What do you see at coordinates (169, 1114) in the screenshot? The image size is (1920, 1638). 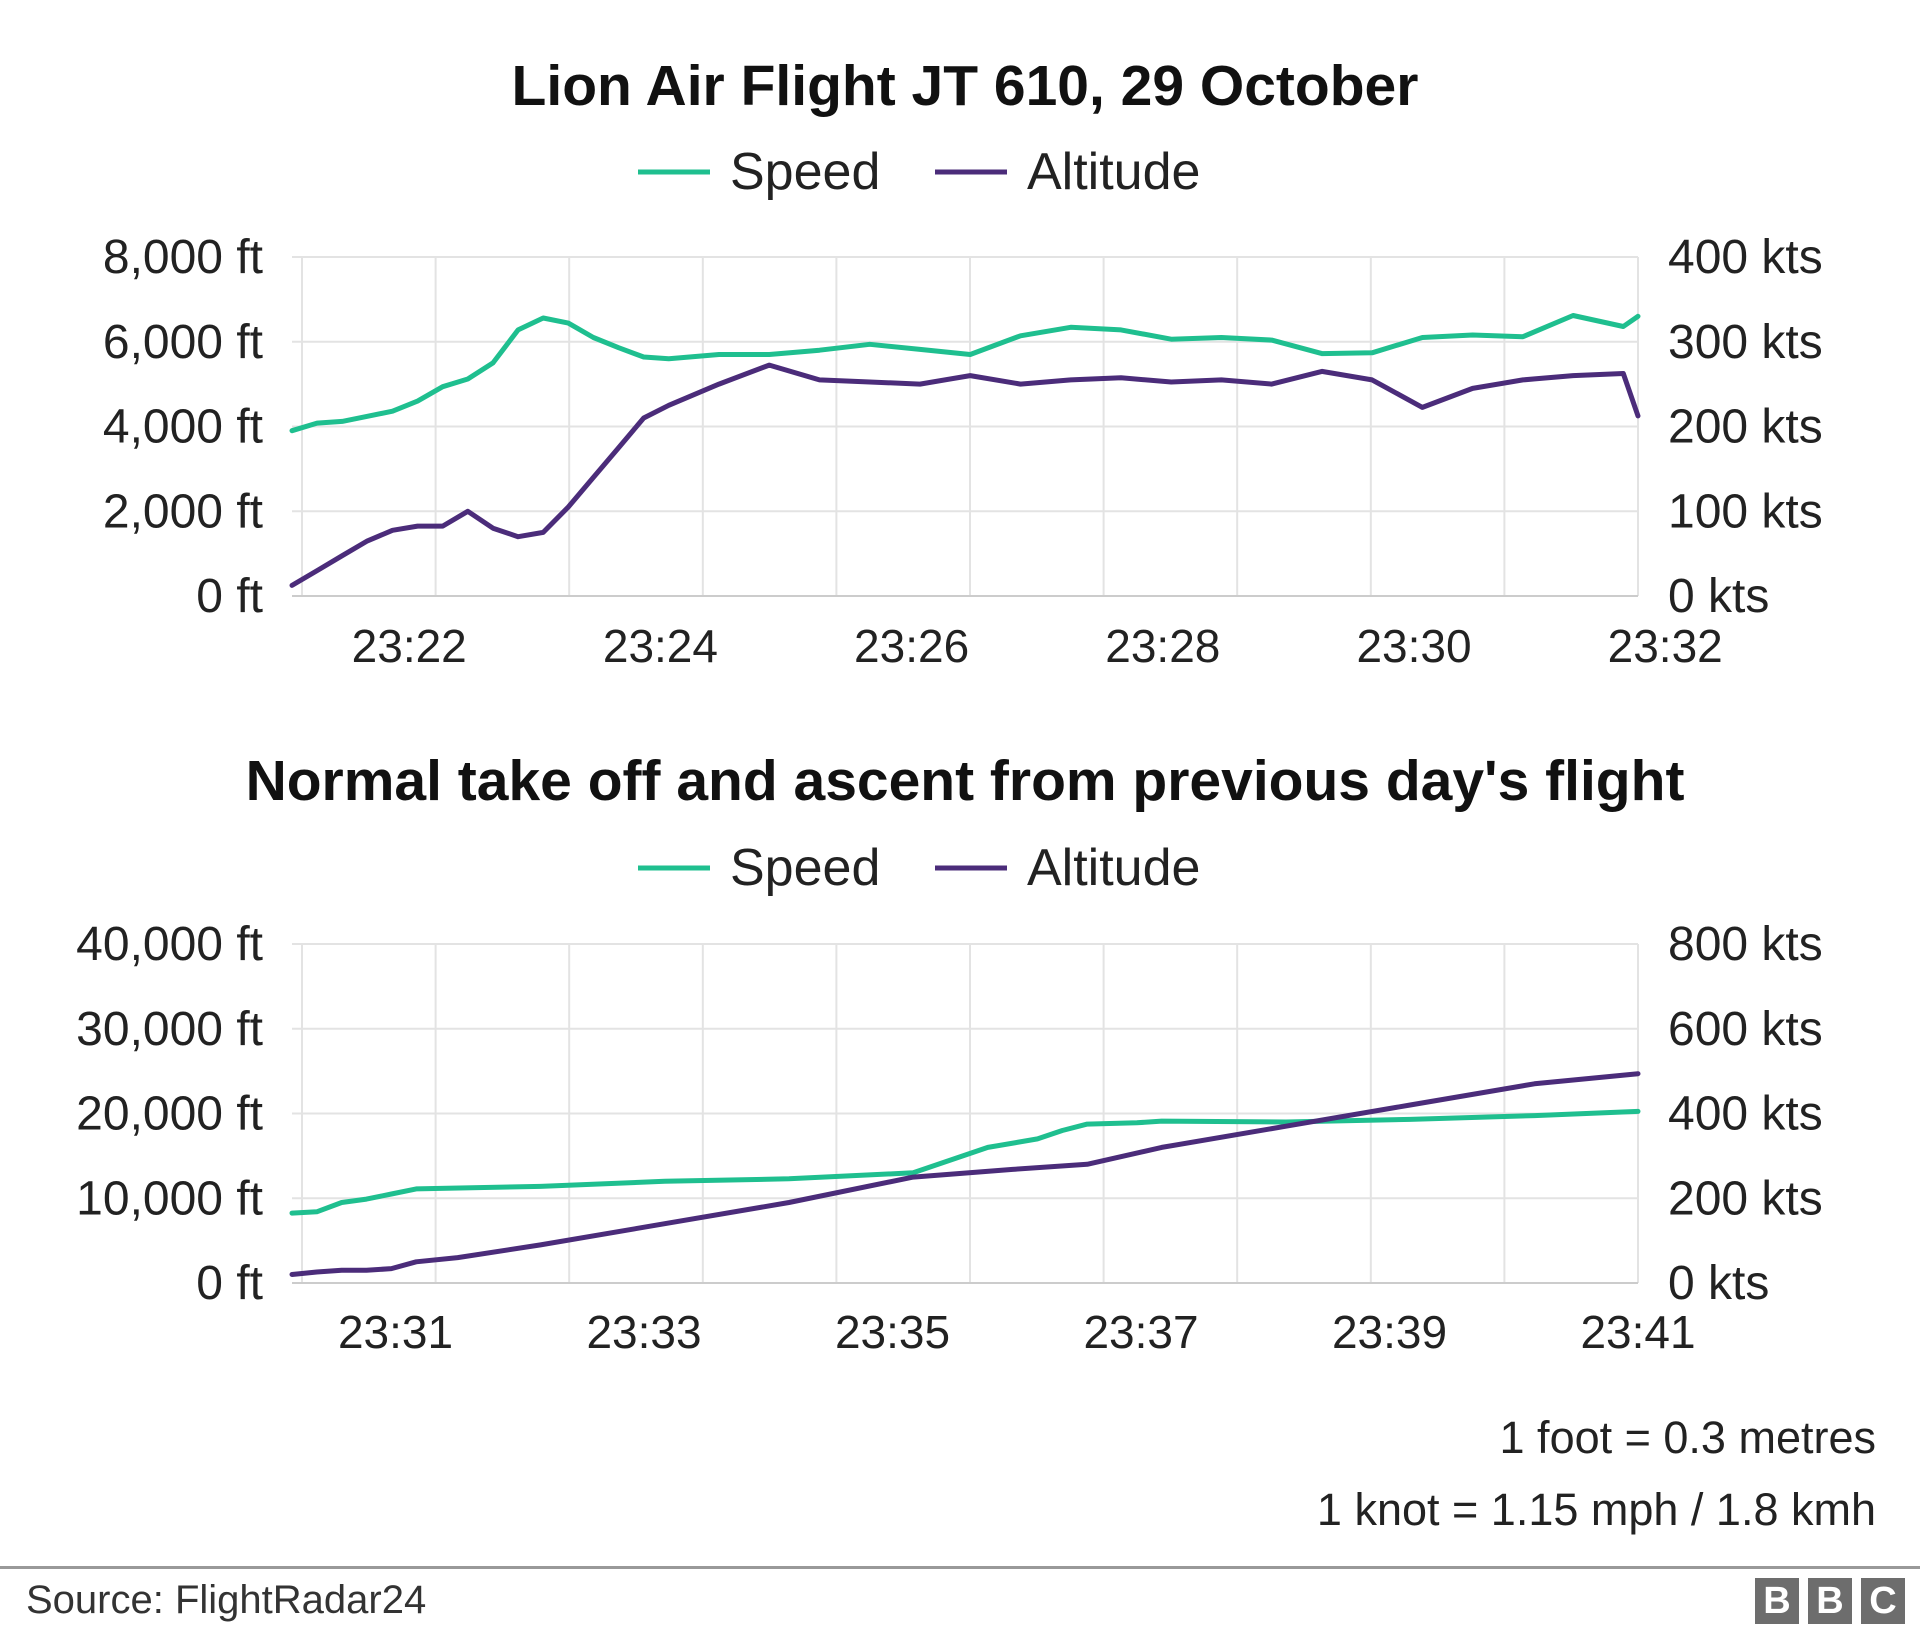 I see `chart2-y-left-tick: 20,000 ft` at bounding box center [169, 1114].